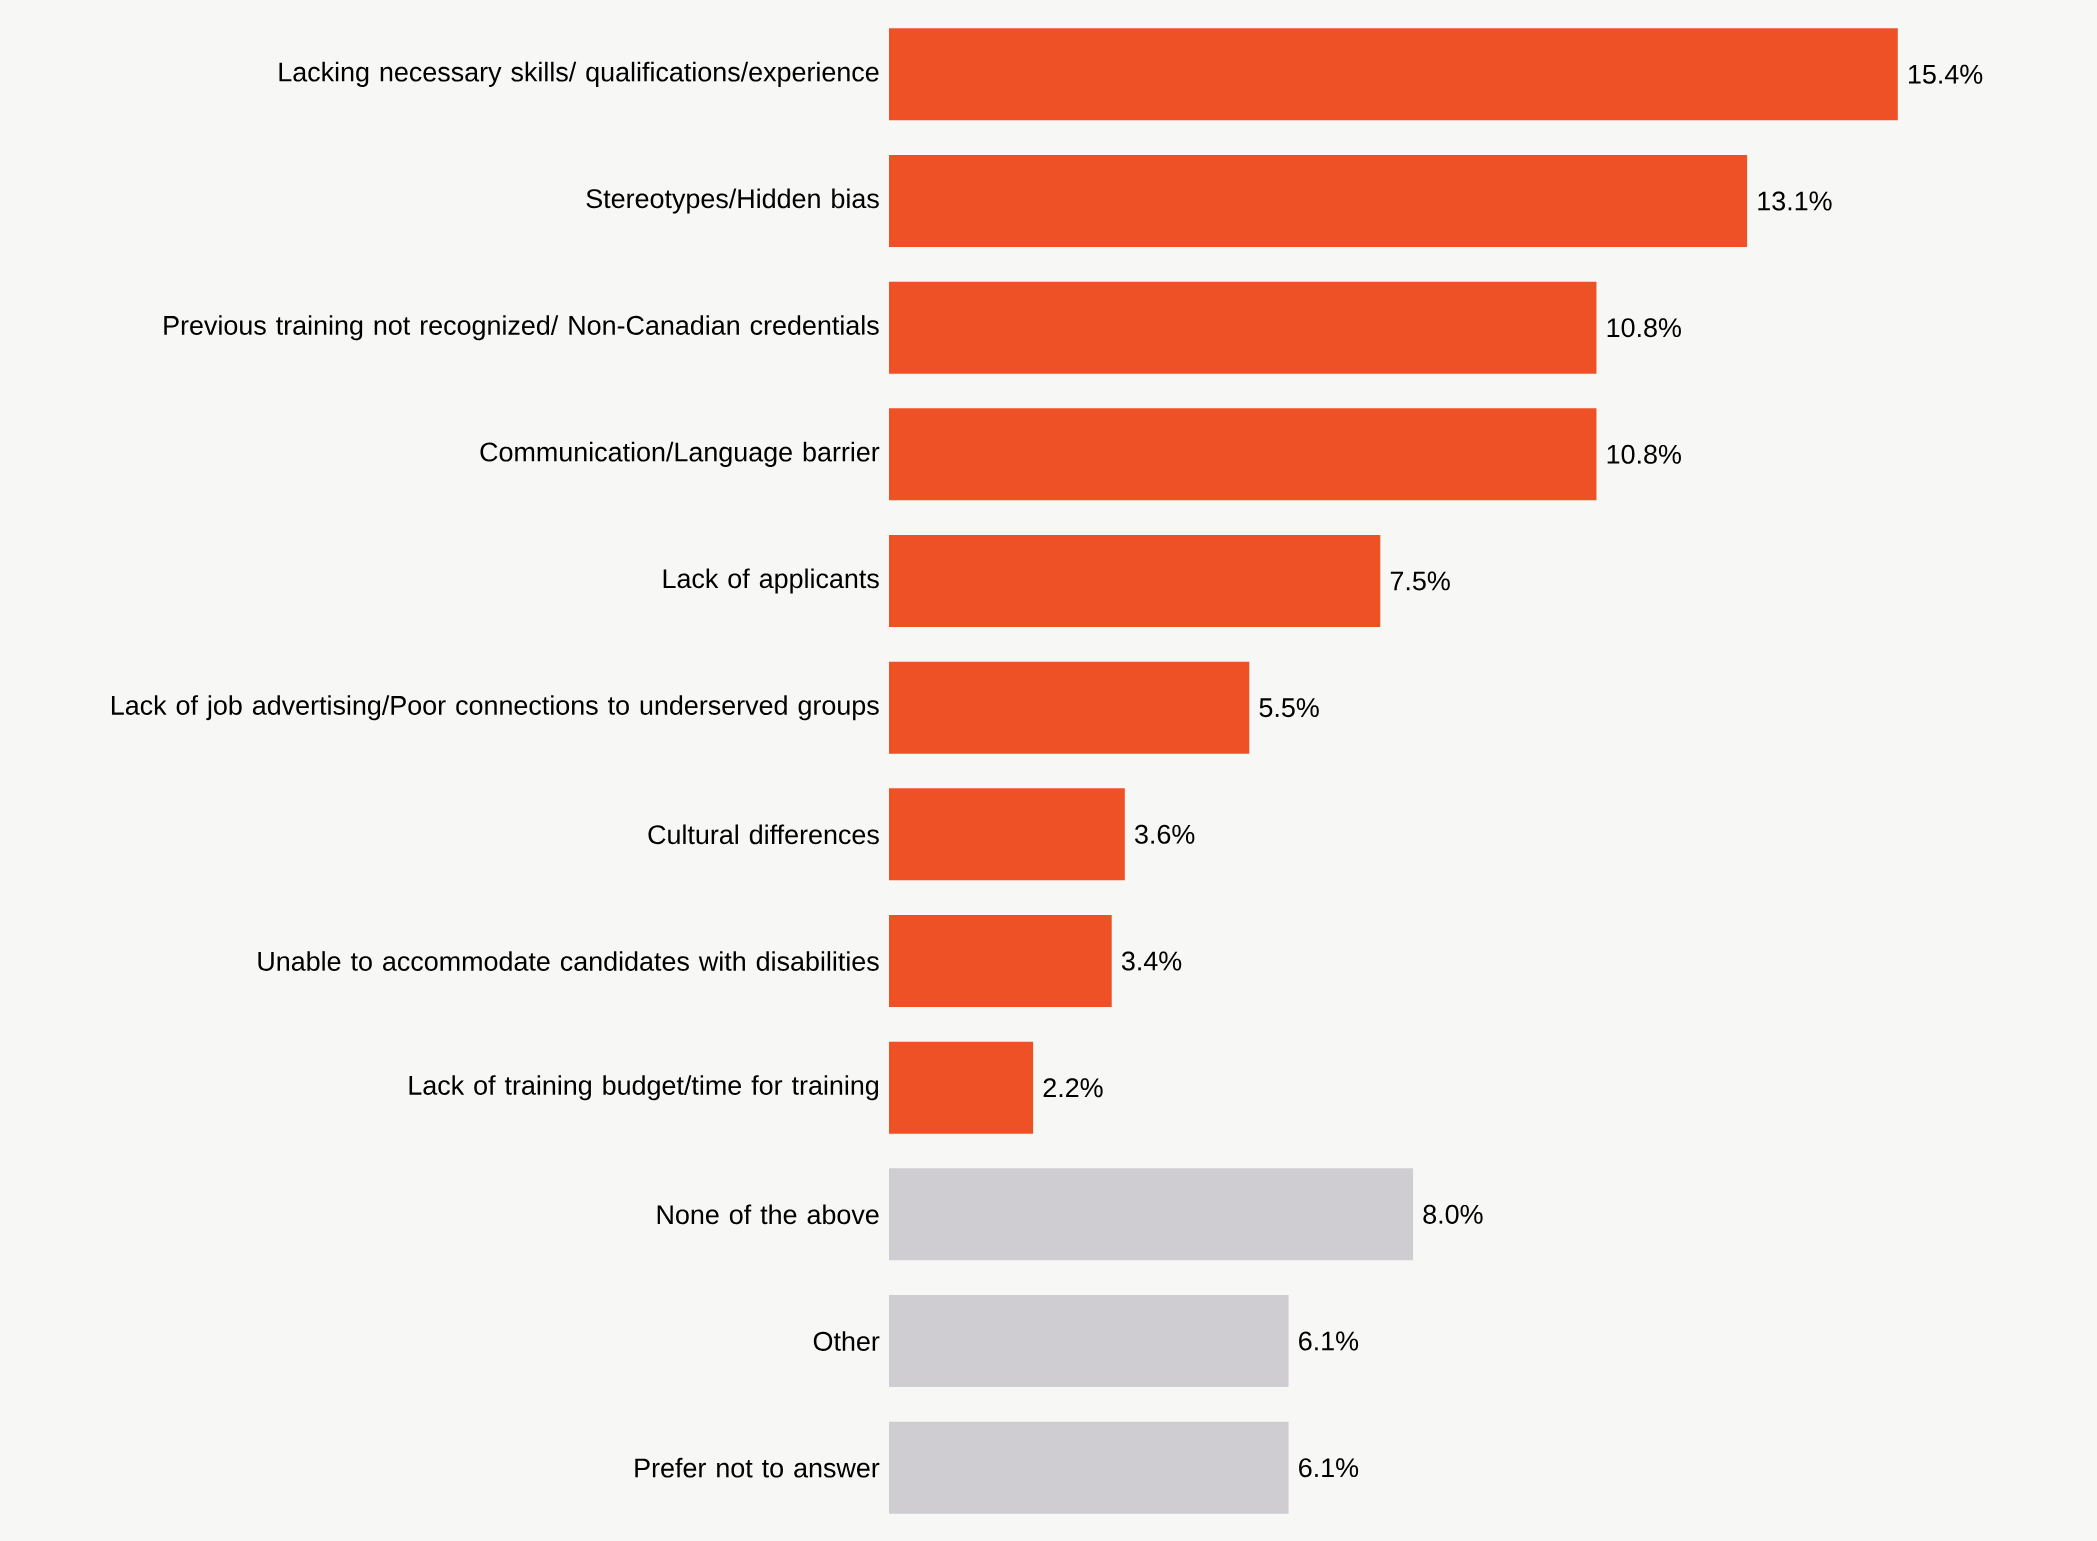 The height and width of the screenshot is (1541, 2097). Describe the element at coordinates (771, 581) in the screenshot. I see `y-tick-label: Lack of applicants` at that location.